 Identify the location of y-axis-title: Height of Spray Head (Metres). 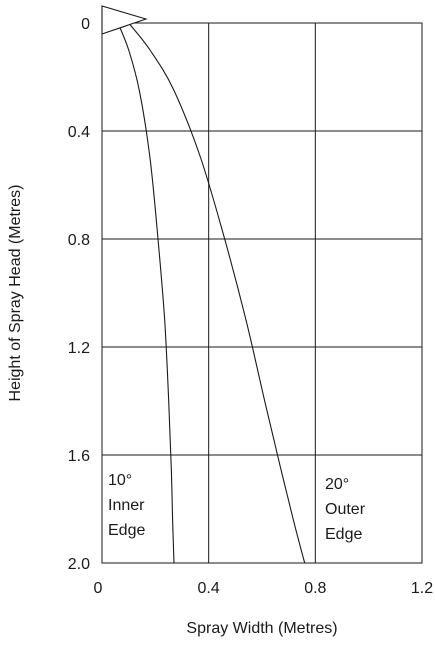
(15, 293).